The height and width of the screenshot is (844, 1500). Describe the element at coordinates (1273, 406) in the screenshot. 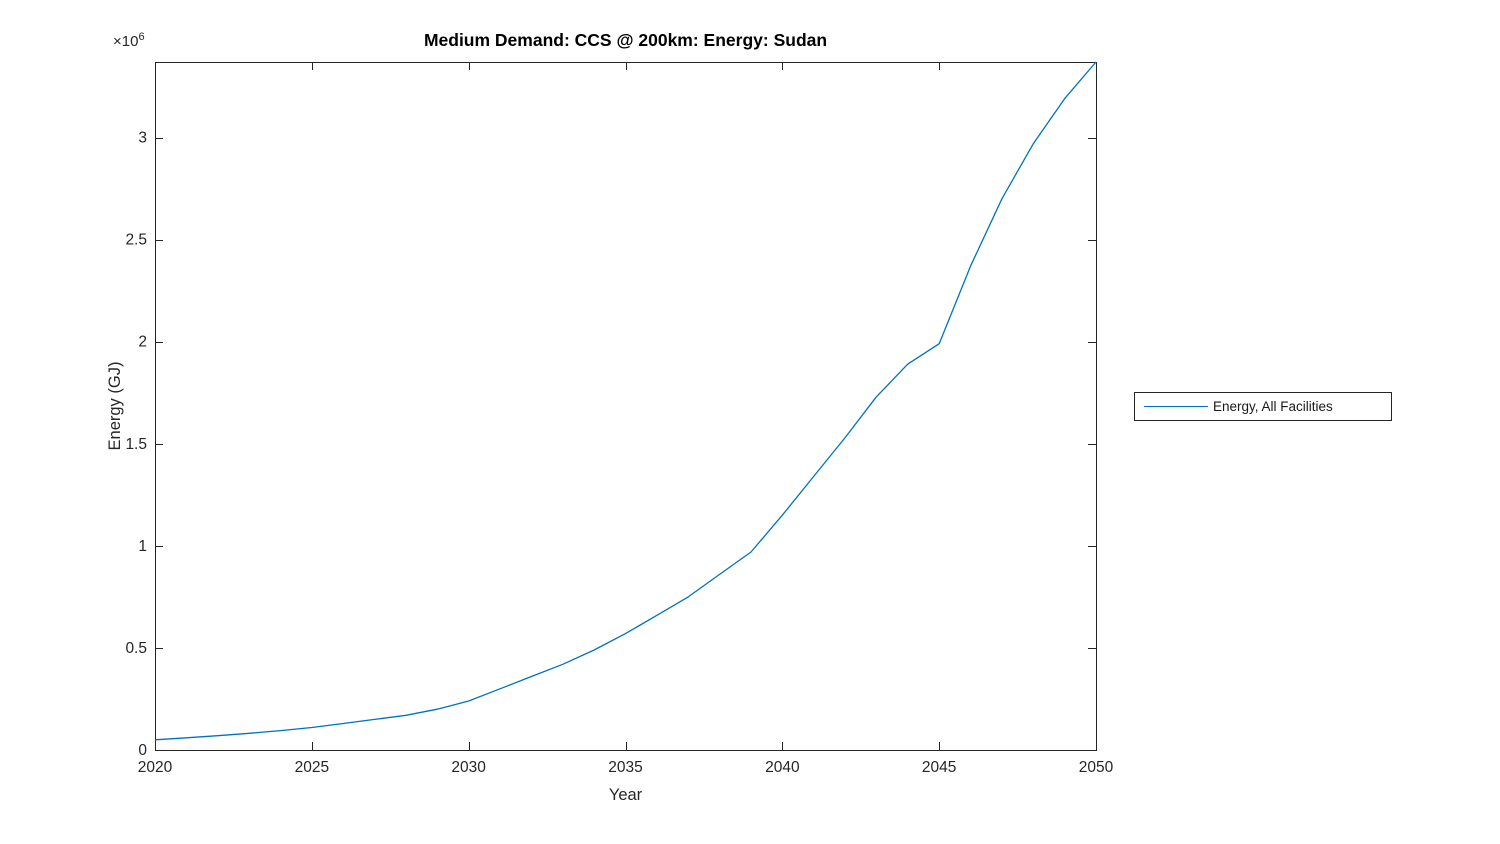

I see `legend-entry-label: Energy, All Facilities` at that location.